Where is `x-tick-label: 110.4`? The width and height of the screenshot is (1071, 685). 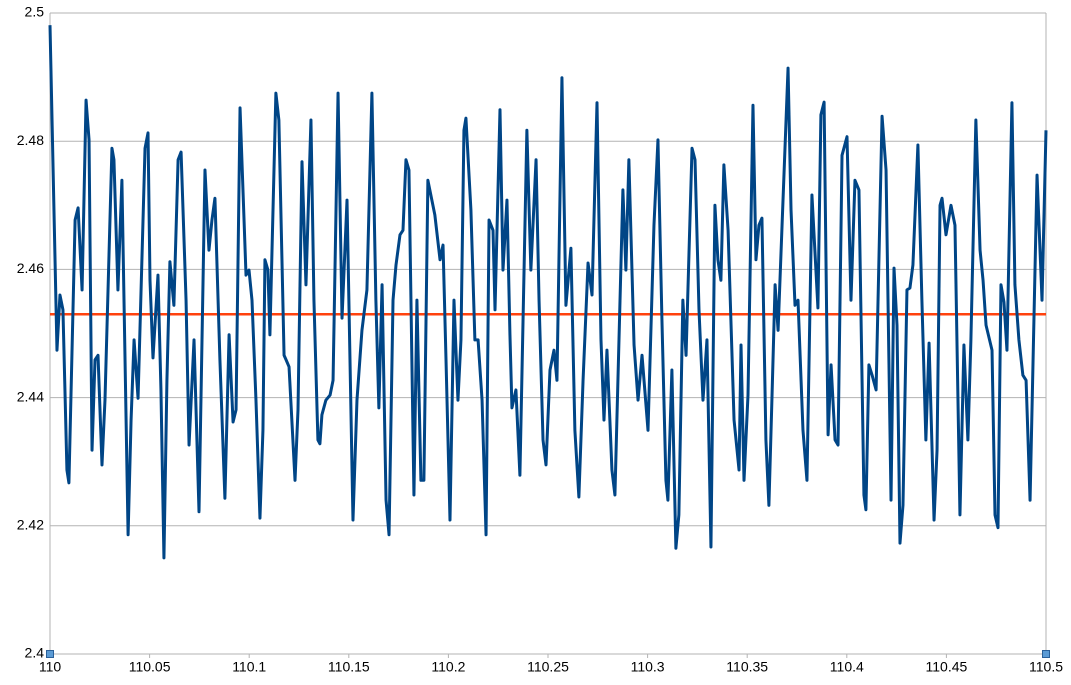
x-tick-label: 110.4 is located at coordinates (847, 667).